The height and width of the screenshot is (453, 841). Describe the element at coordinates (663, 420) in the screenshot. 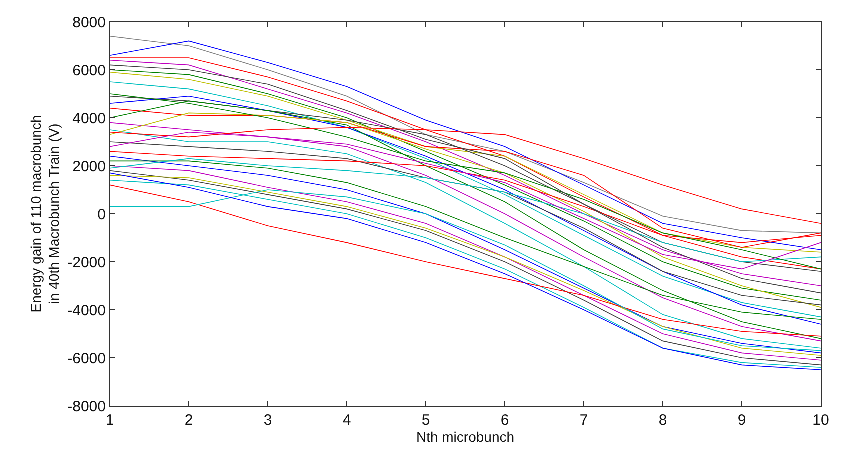

I see `x-tick-label: 8` at that location.